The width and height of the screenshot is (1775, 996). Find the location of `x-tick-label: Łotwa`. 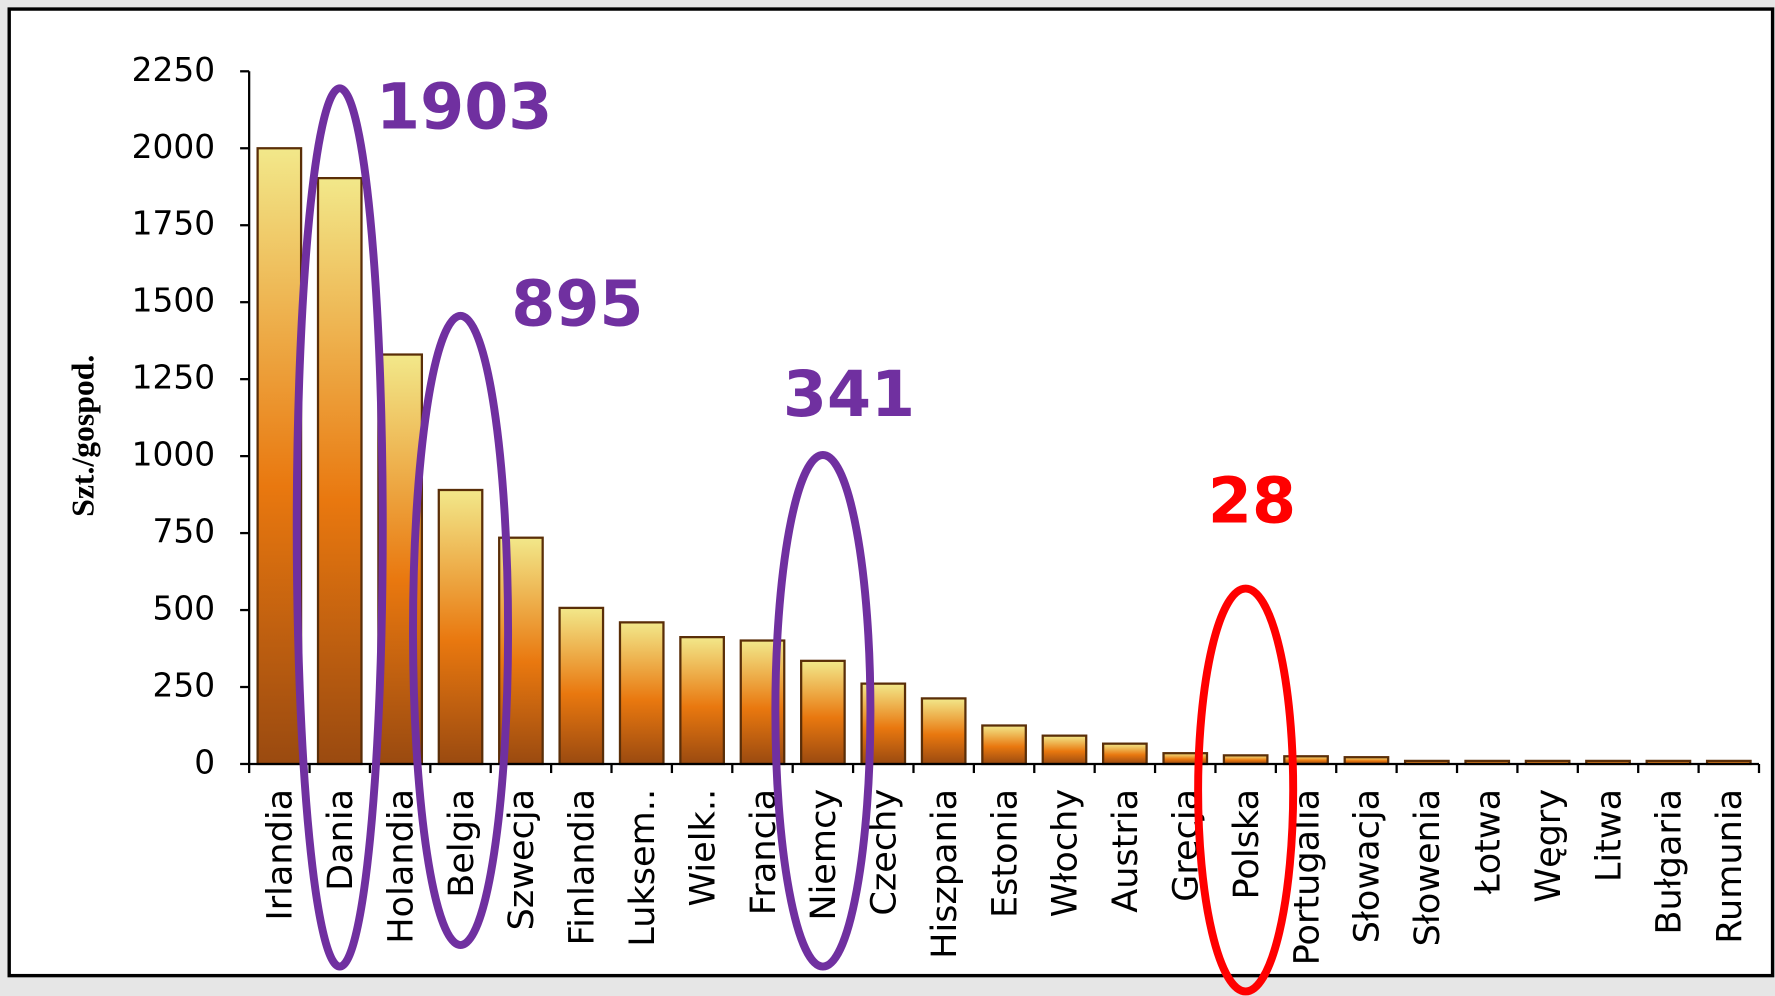

x-tick-label: Łotwa is located at coordinates (1487, 842).